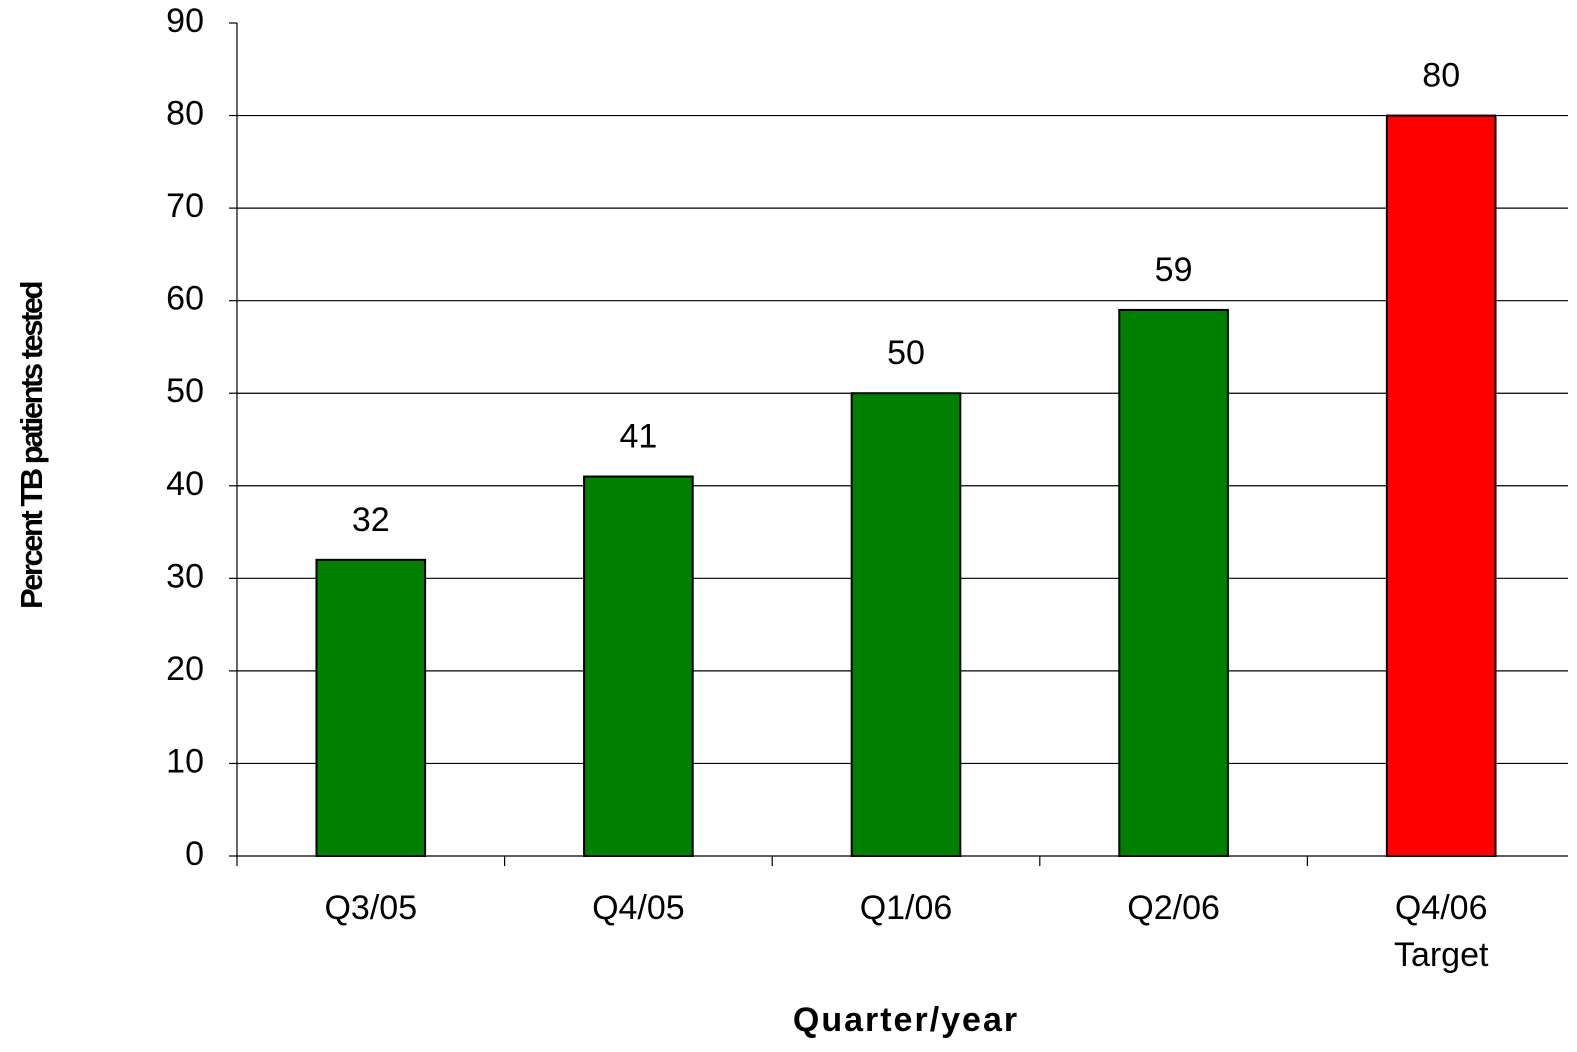  Describe the element at coordinates (185, 21) in the screenshot. I see `y-tick-label: 90` at that location.